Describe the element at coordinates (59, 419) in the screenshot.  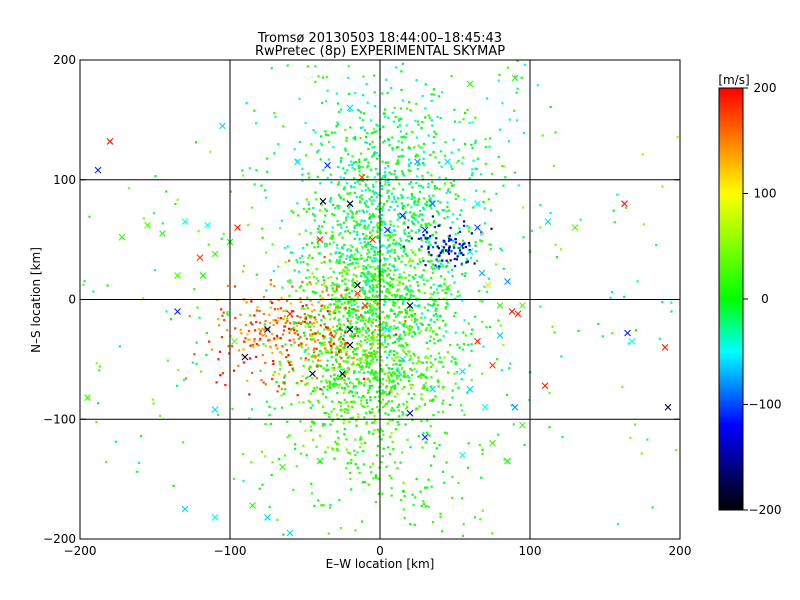
I see `y-tick-label: −100` at that location.